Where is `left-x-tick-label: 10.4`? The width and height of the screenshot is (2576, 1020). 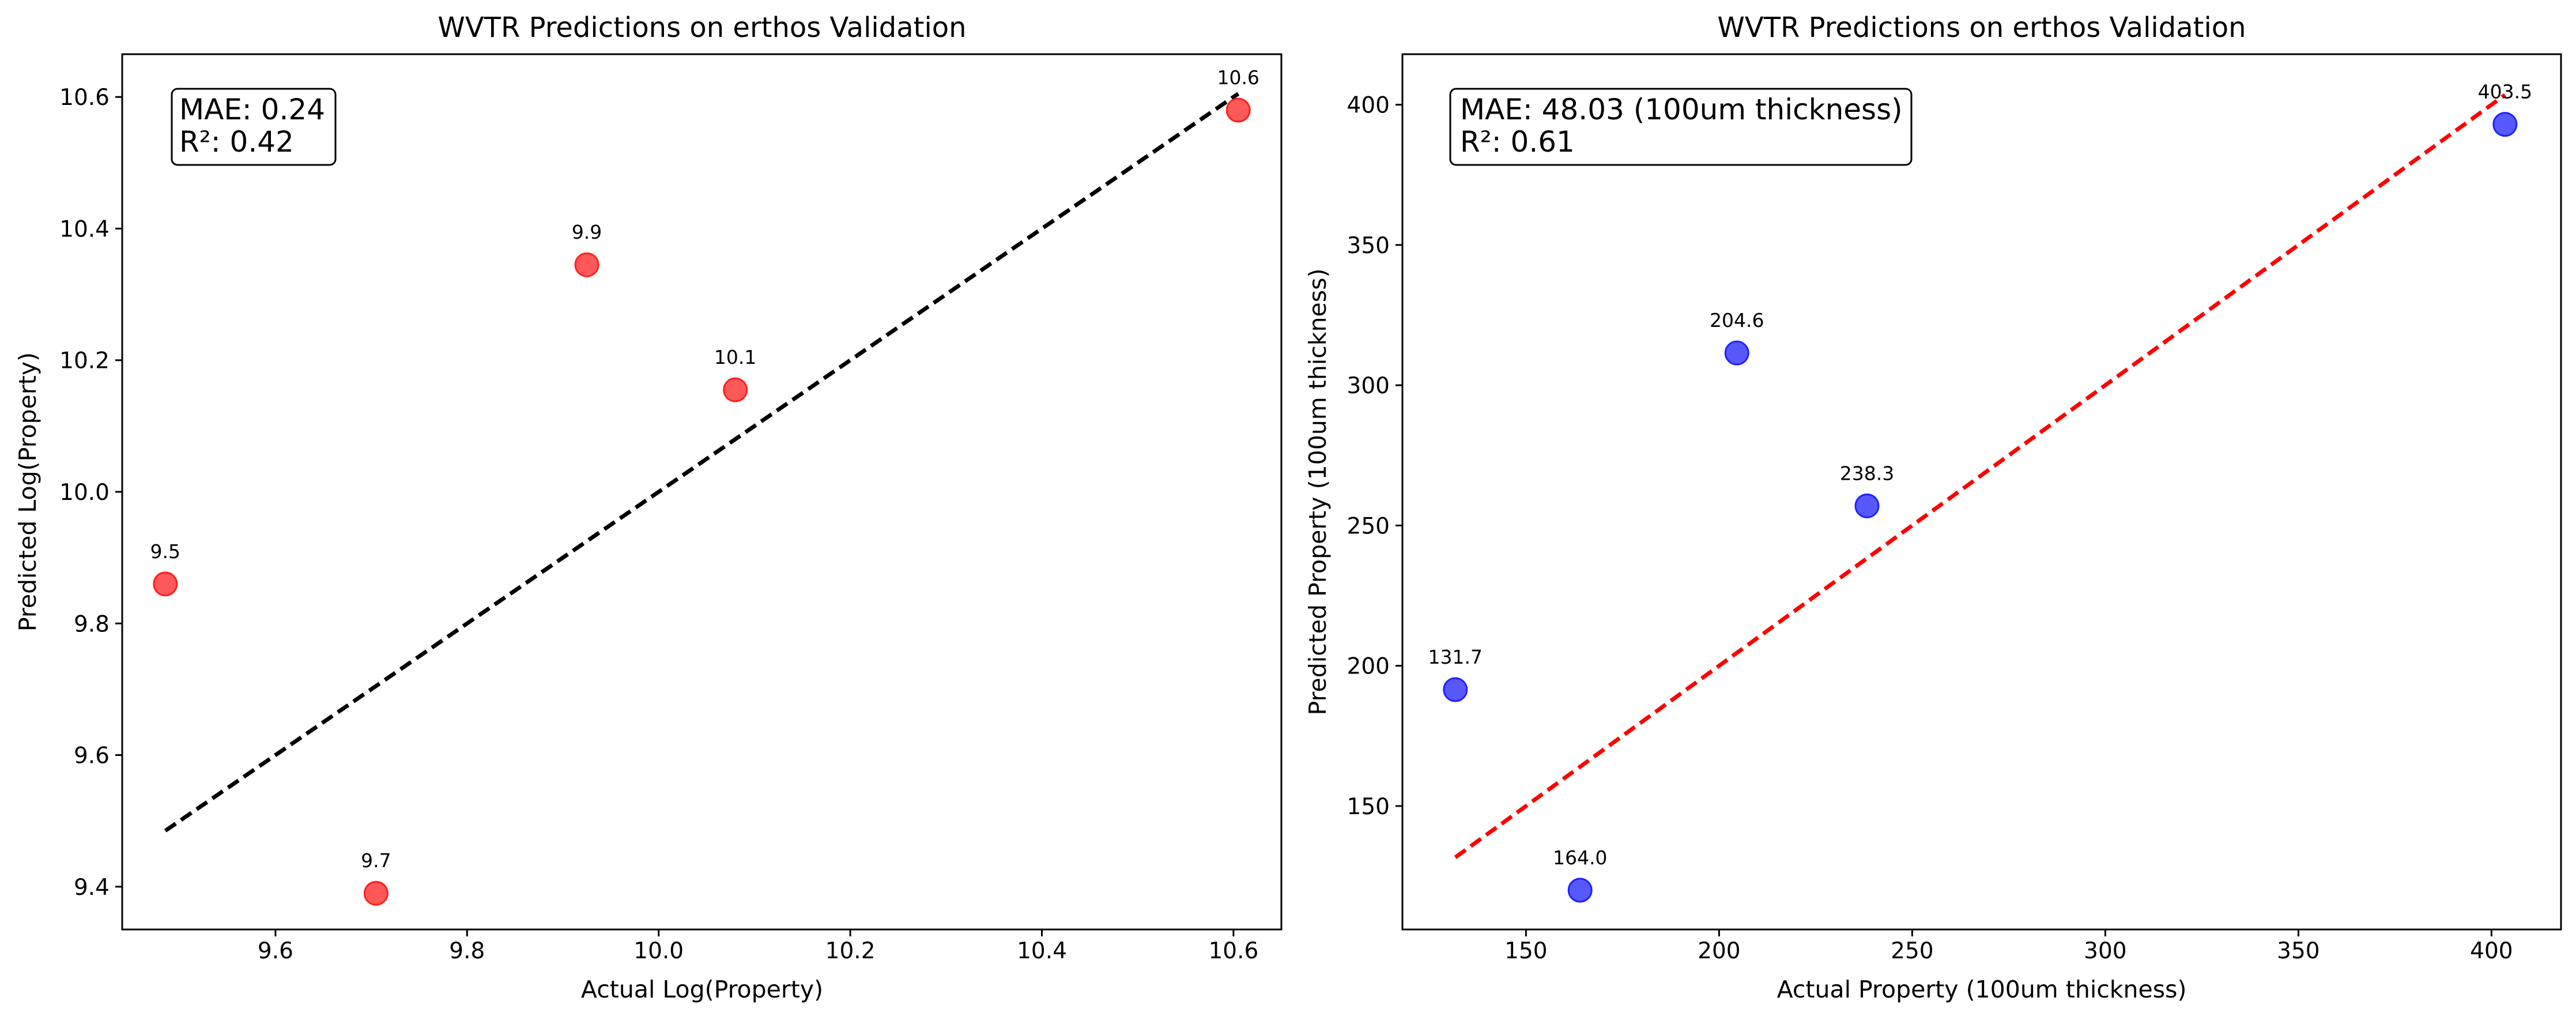
left-x-tick-label: 10.4 is located at coordinates (1042, 951).